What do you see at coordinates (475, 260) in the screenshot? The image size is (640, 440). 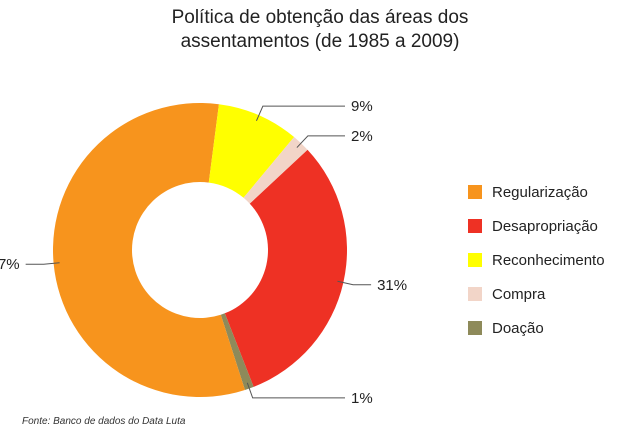 I see `legend-swatch-reconhecimento` at bounding box center [475, 260].